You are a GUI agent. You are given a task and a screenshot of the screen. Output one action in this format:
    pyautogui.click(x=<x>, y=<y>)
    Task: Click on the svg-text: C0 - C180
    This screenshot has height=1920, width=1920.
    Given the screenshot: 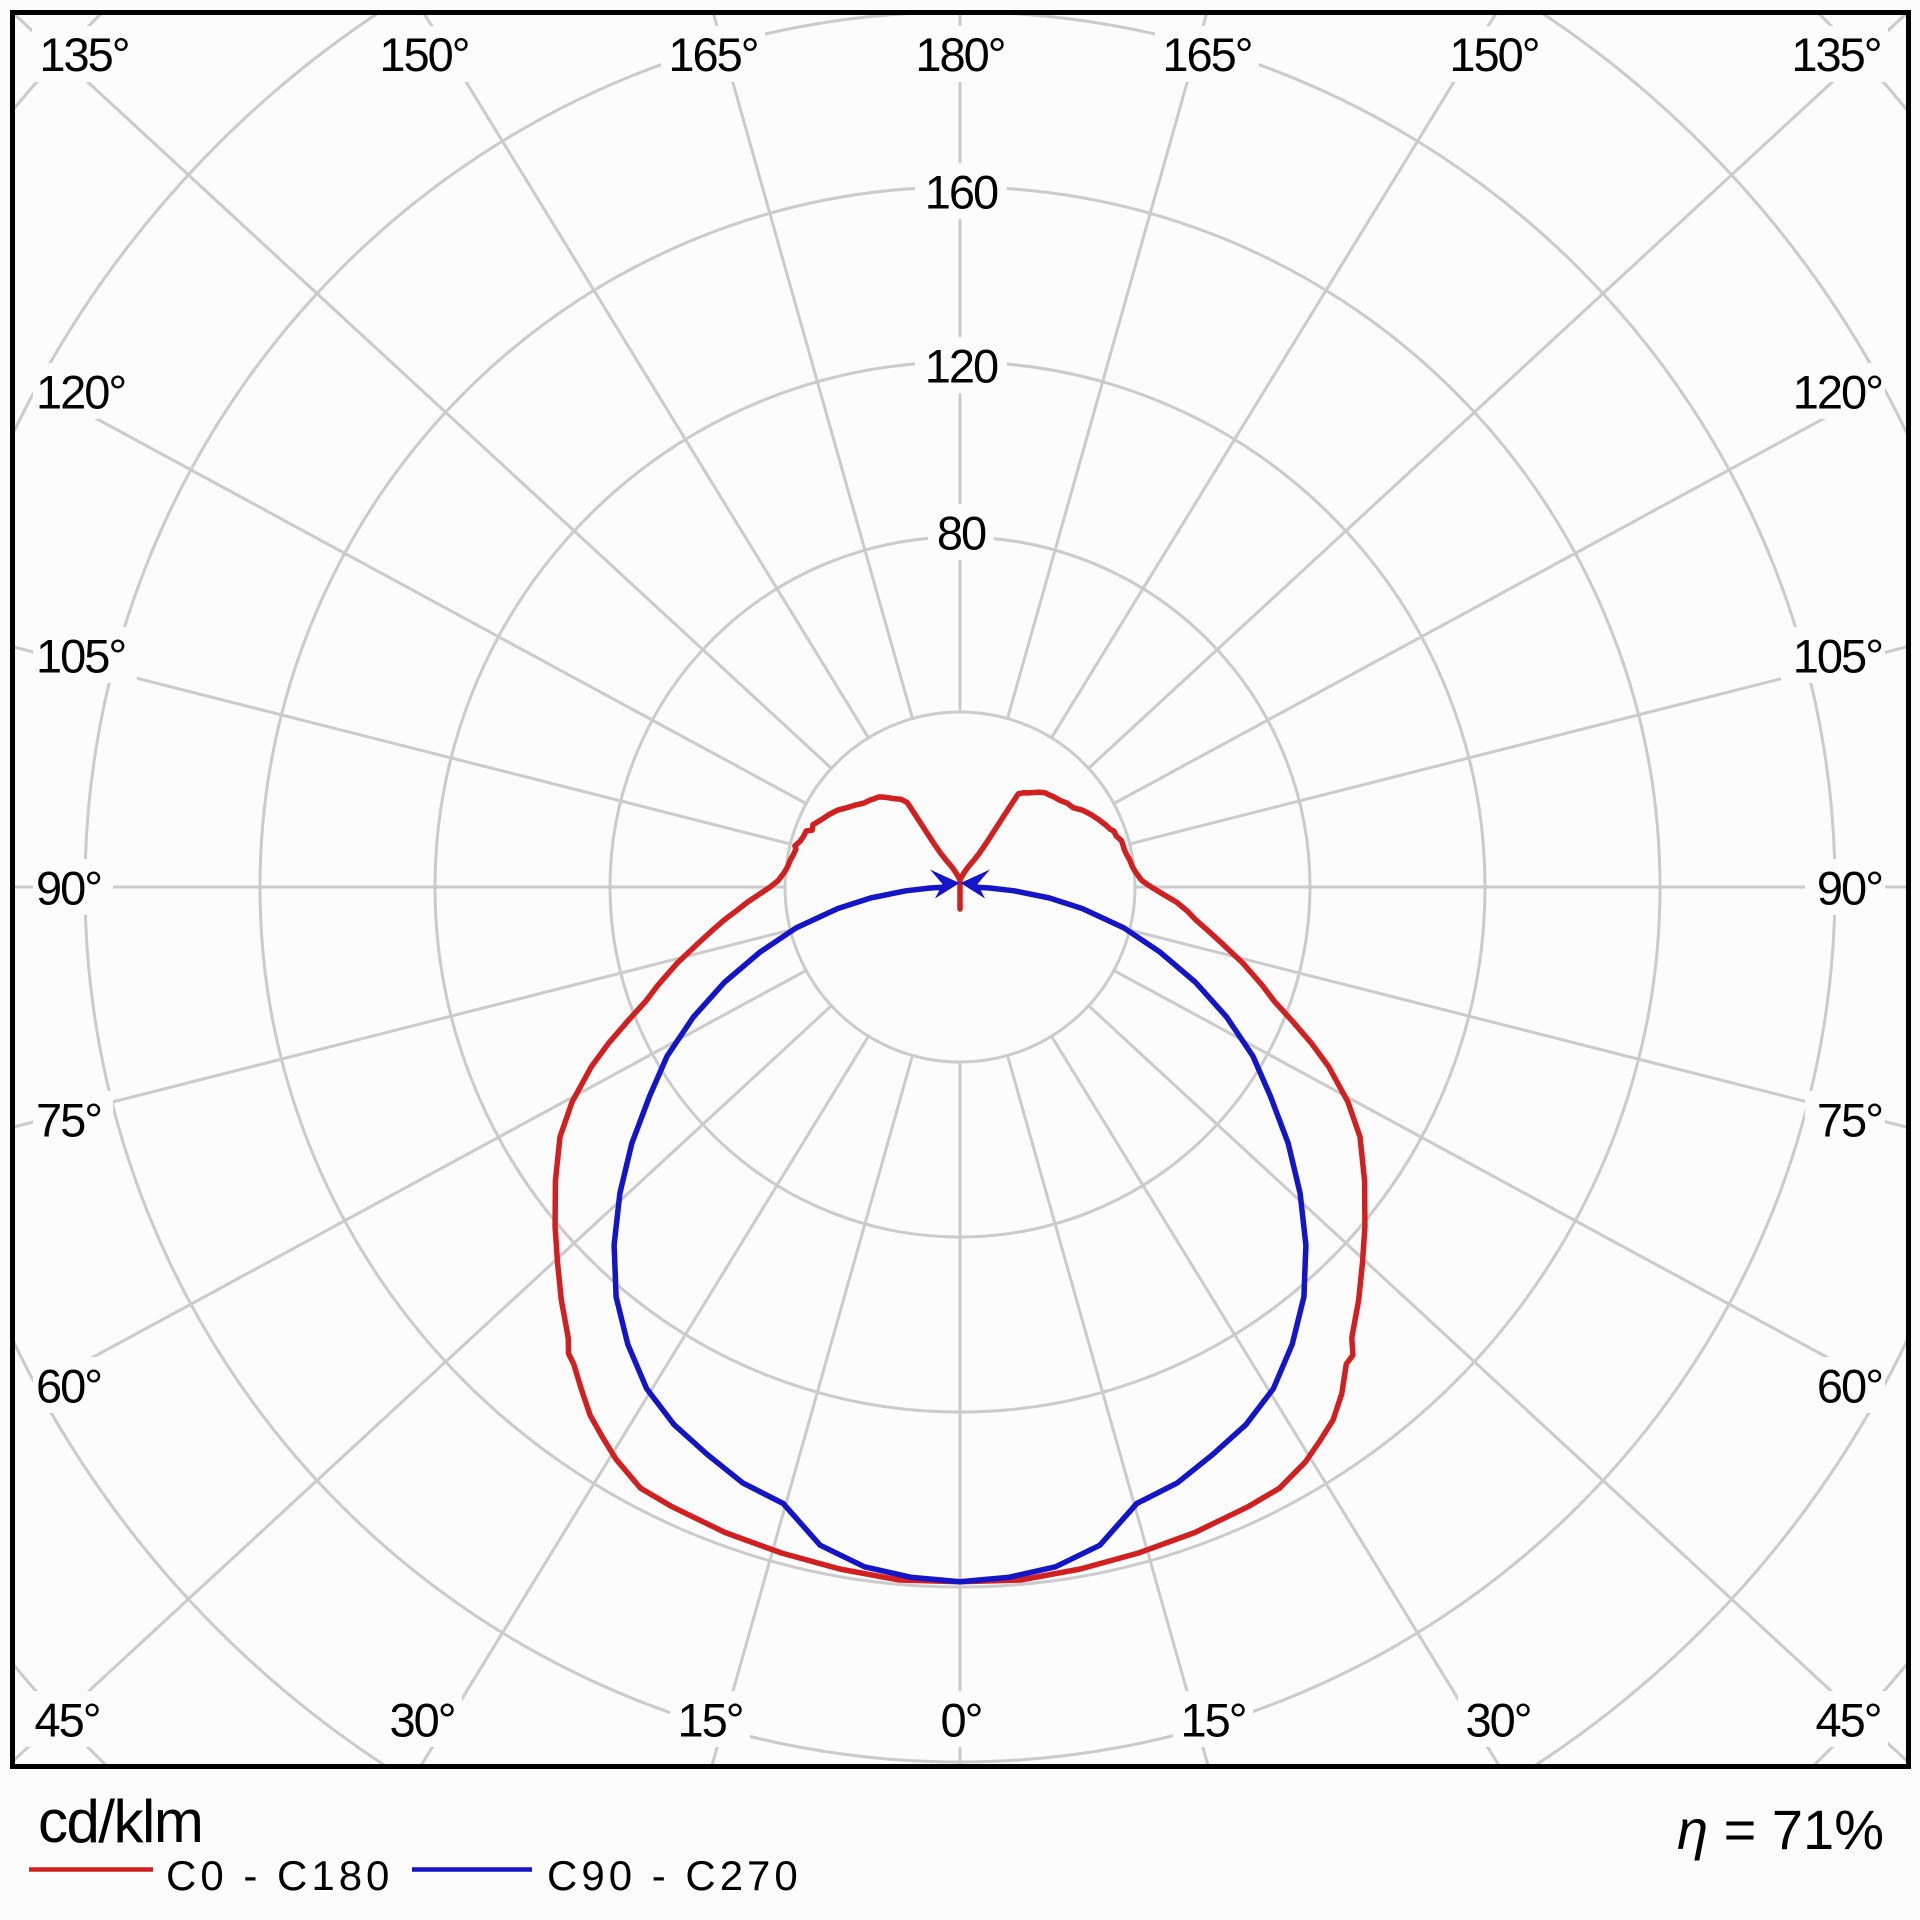 What is the action you would take?
    pyautogui.click(x=279, y=1875)
    